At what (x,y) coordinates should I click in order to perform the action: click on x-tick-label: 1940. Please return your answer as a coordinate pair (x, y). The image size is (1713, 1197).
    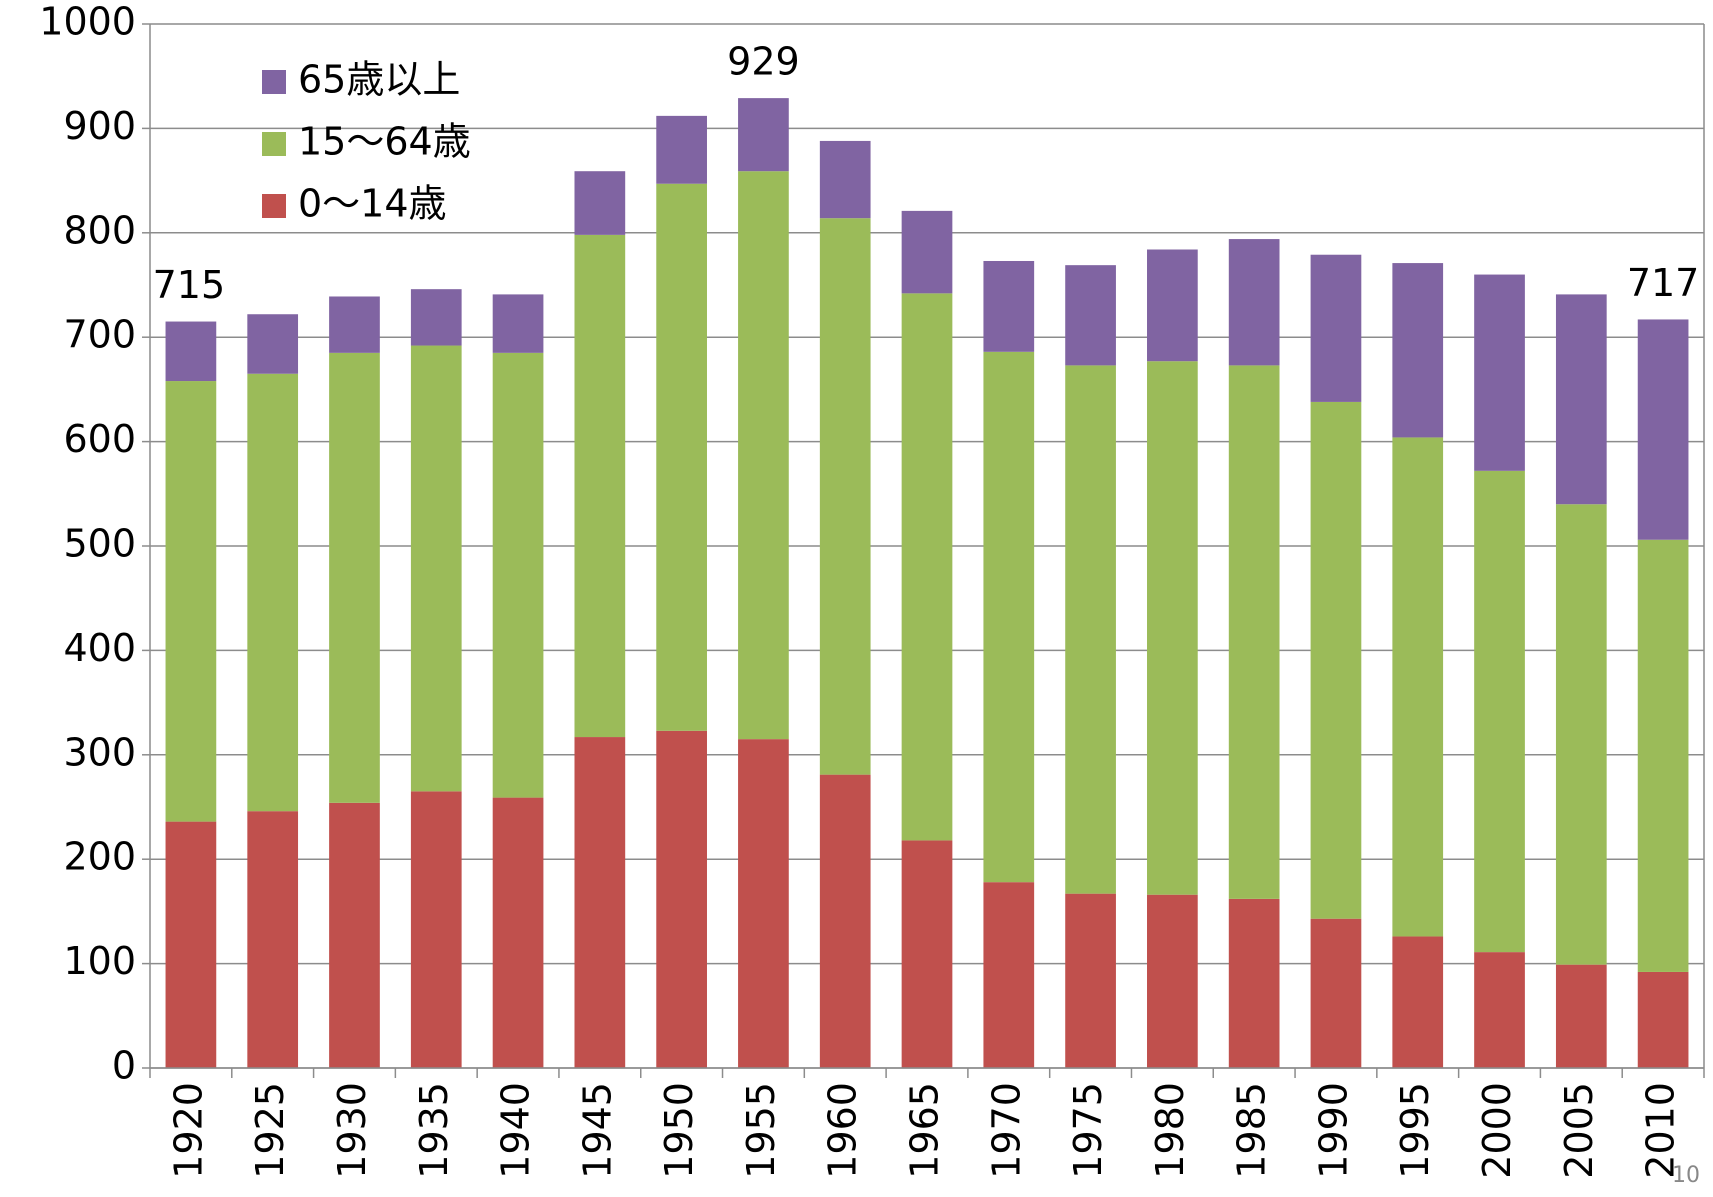
    Looking at the image, I should click on (516, 1130).